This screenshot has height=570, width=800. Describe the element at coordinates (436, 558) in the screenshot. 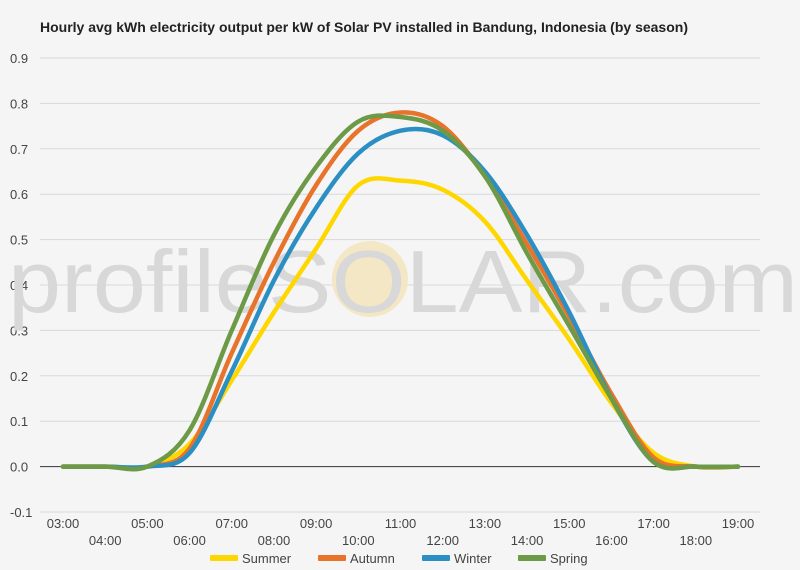

I see `legend-swatch-winter` at that location.